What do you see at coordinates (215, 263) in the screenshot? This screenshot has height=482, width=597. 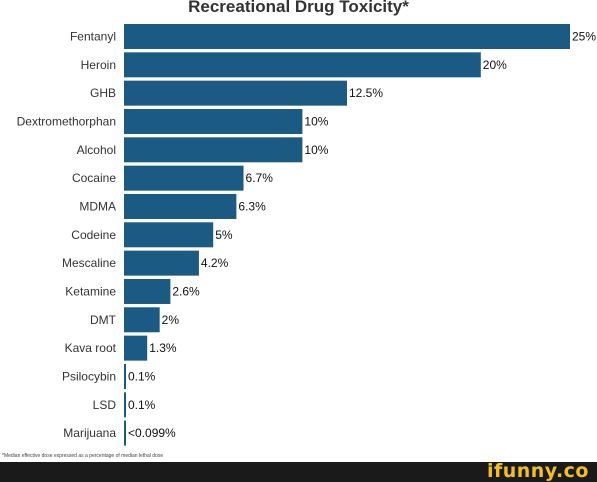 I see `value-label-mescaline: 4.2%` at bounding box center [215, 263].